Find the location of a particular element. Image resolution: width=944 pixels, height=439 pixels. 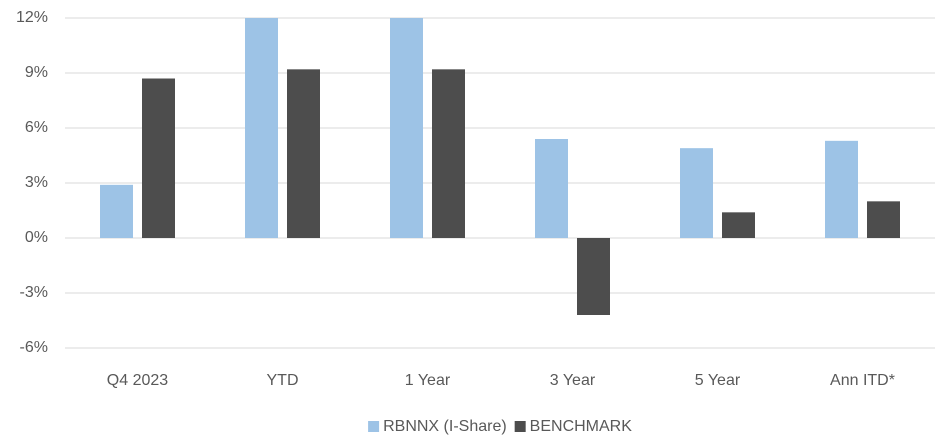

x-tick-label: Q4 2023 is located at coordinates (137, 380).